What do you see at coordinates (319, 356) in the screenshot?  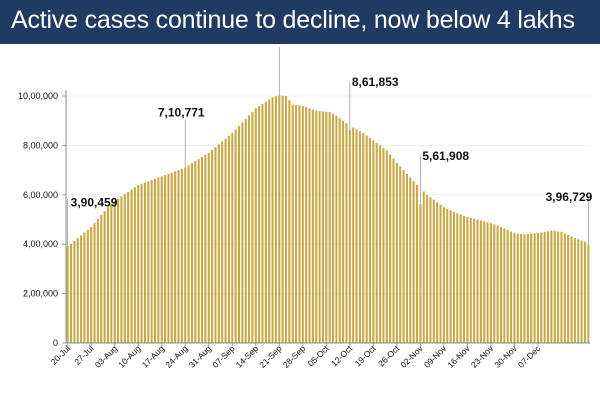 I see `x-tick-label: 05-Oct` at bounding box center [319, 356].